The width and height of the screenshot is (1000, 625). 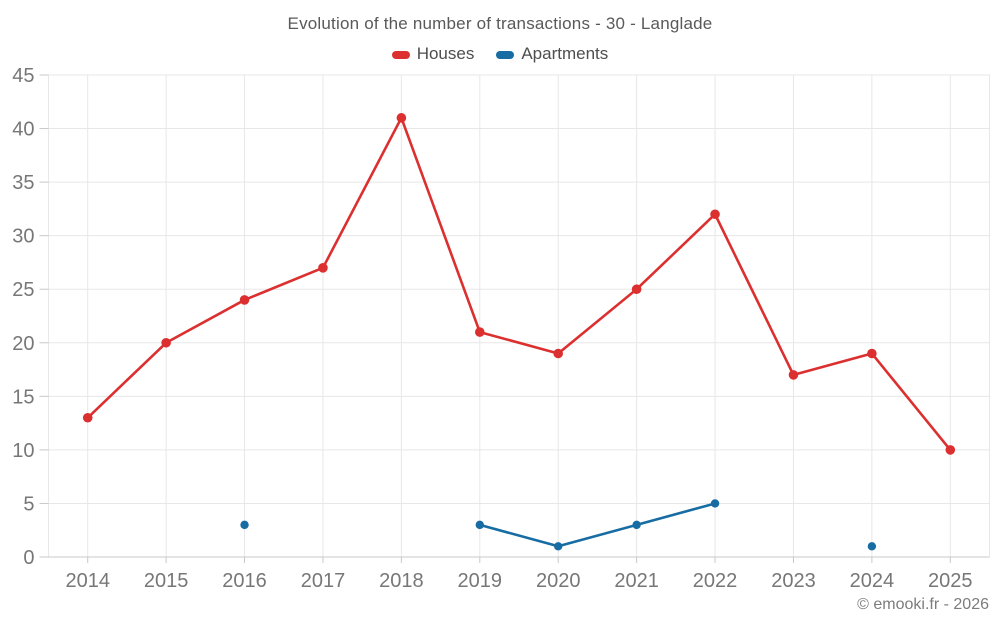 I want to click on svg-text: 2016, so click(x=244, y=581).